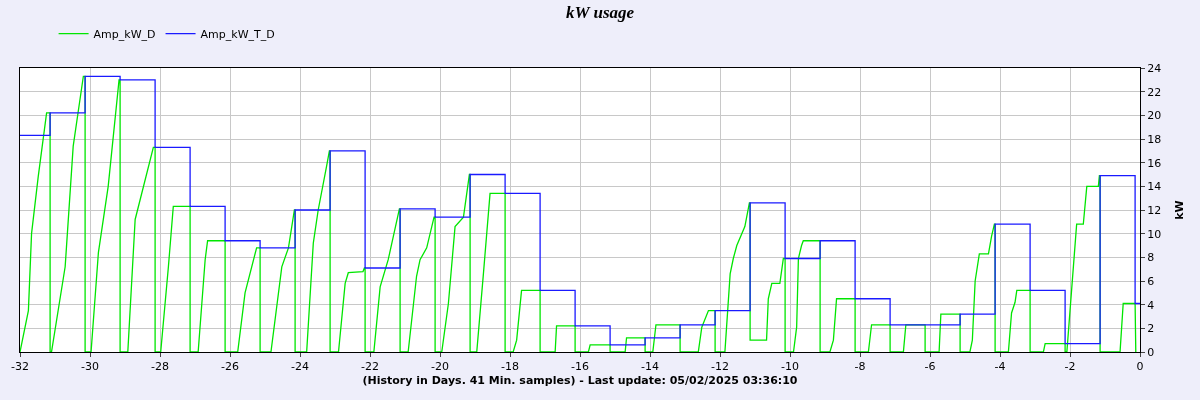 The image size is (1200, 400). What do you see at coordinates (860, 367) in the screenshot?
I see `x-tick-label: -8` at bounding box center [860, 367].